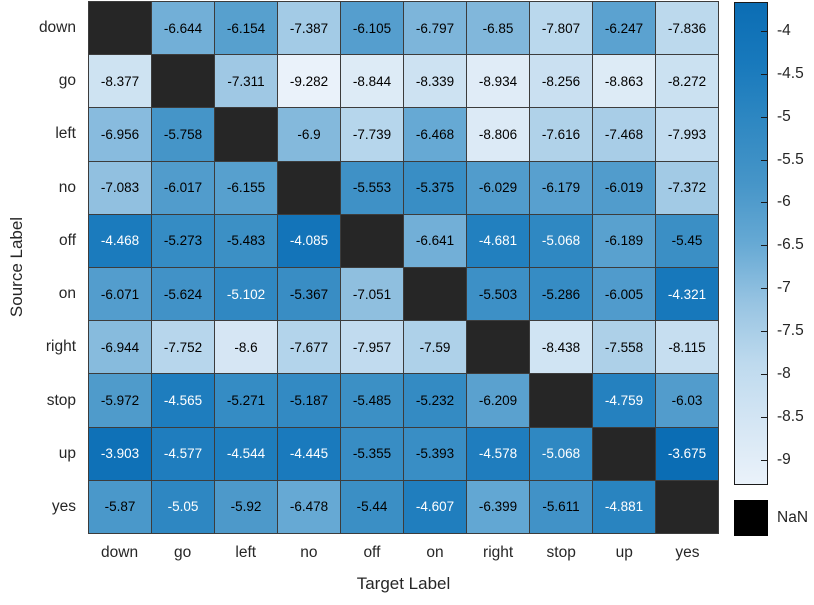 The image size is (814, 605). What do you see at coordinates (183, 506) in the screenshot?
I see `heatmap-cell: -5.05` at bounding box center [183, 506].